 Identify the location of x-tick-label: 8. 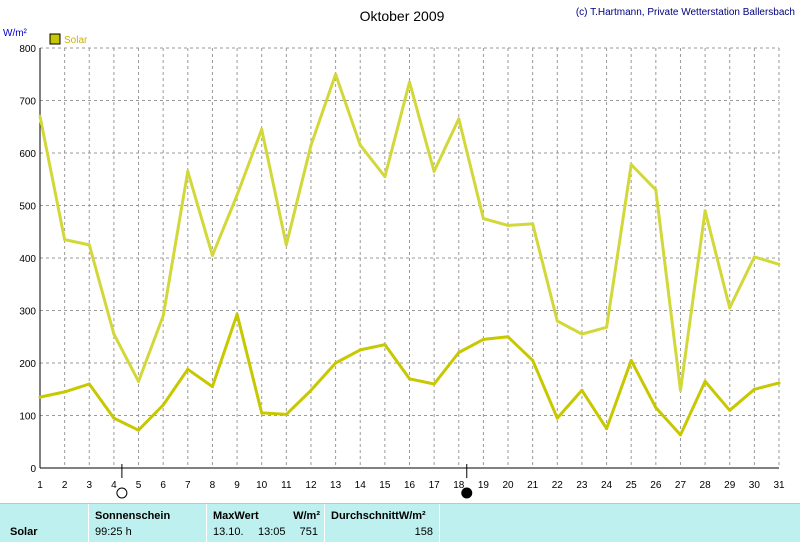
(213, 485).